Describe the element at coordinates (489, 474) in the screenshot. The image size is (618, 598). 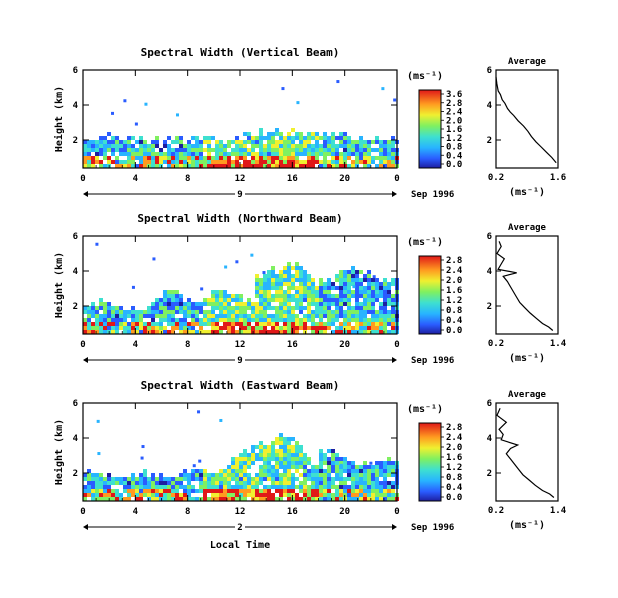
I see `profile-y-tick-label: 2` at that location.